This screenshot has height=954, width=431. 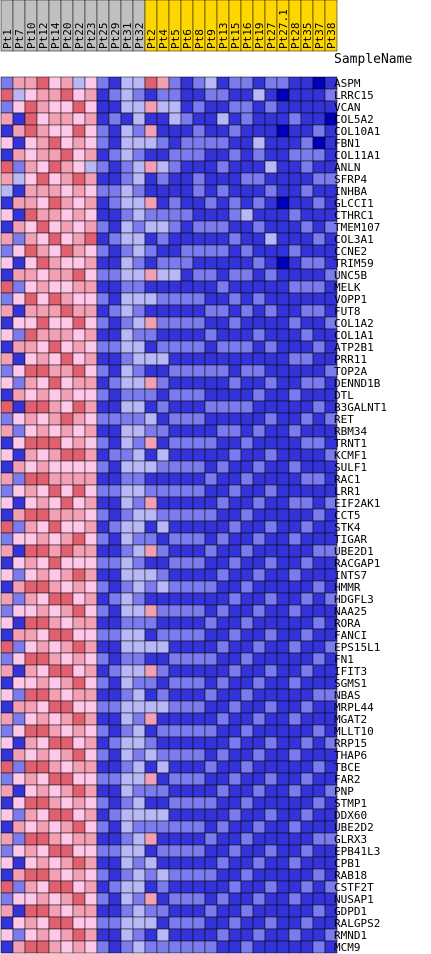 I want to click on row-label: FANCI, so click(x=350, y=635).